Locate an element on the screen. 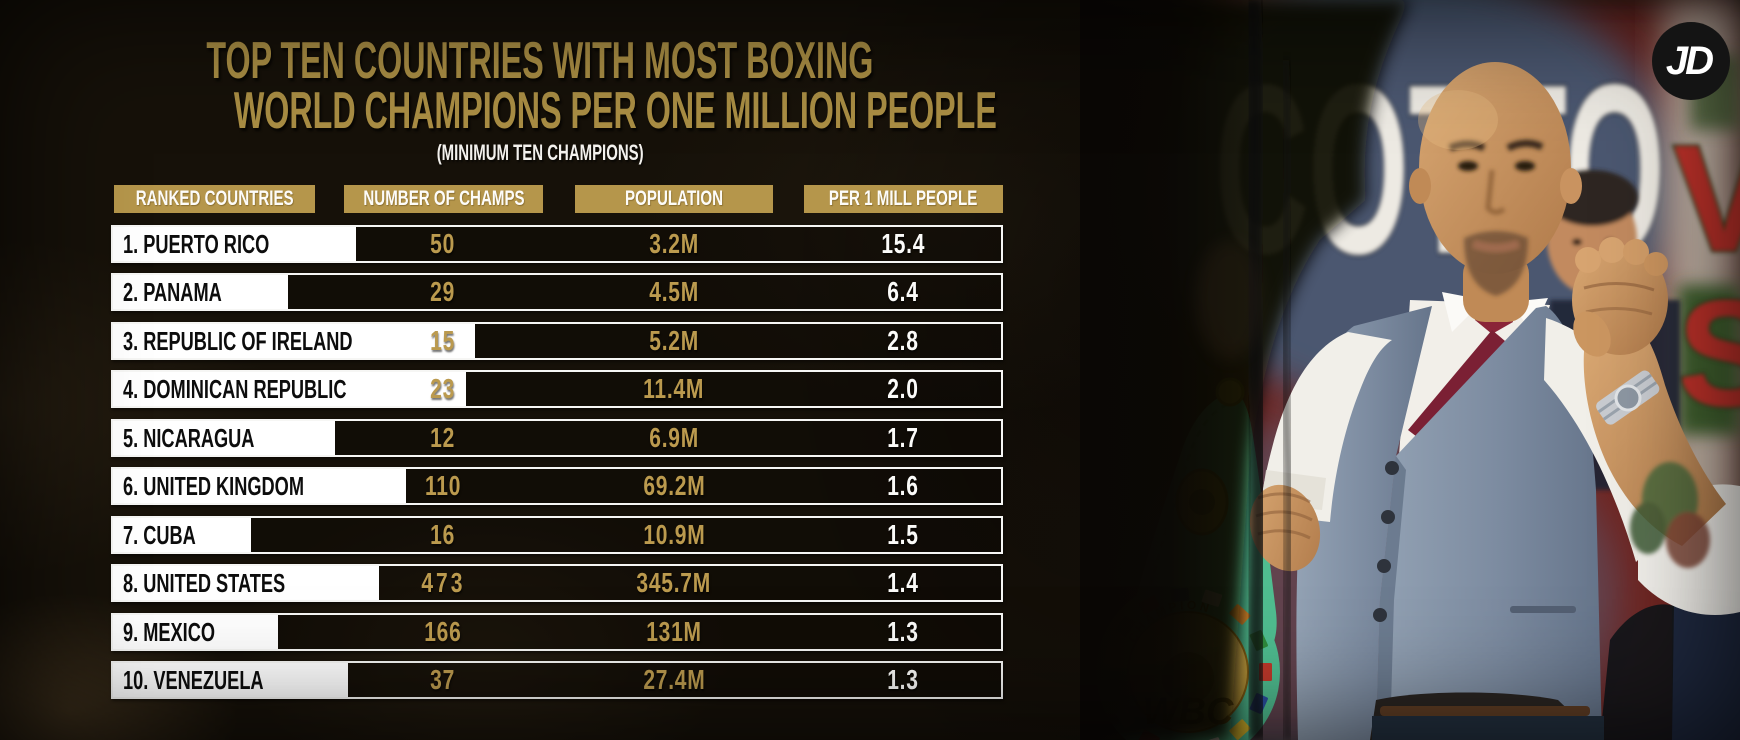 The width and height of the screenshot is (1740, 740). champs-value: 23 is located at coordinates (443, 389).